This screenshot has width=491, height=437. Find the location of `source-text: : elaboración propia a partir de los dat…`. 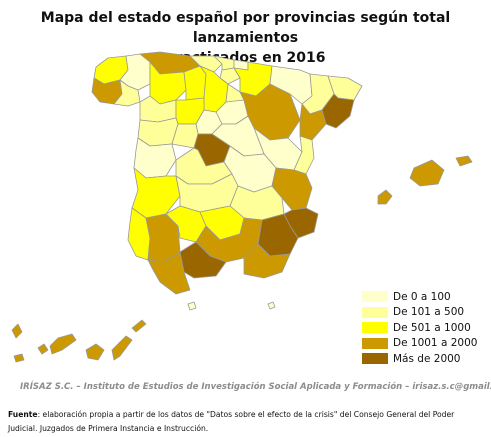

source-text: : elaboración propia a partir de los dat… is located at coordinates (231, 421).